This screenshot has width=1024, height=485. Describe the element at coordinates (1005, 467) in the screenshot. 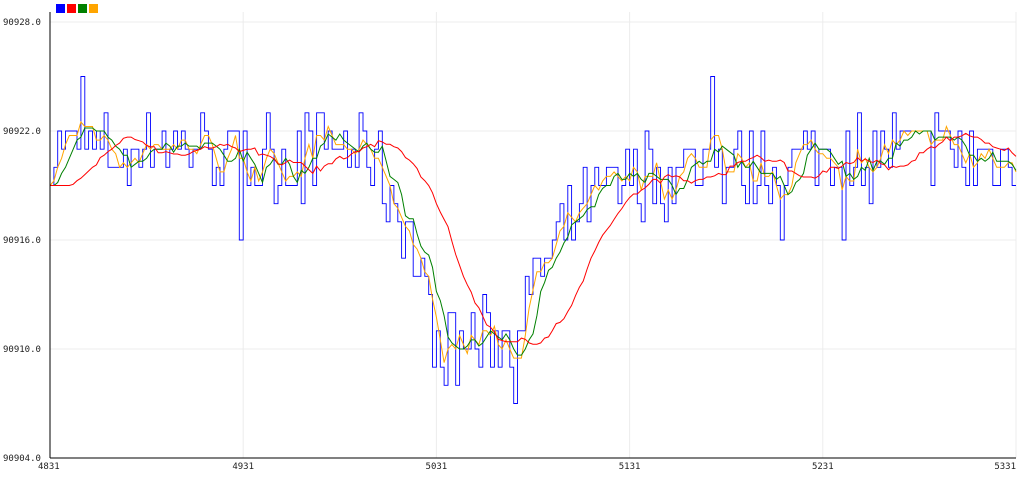

I see `x-tick-label: 5331` at that location.